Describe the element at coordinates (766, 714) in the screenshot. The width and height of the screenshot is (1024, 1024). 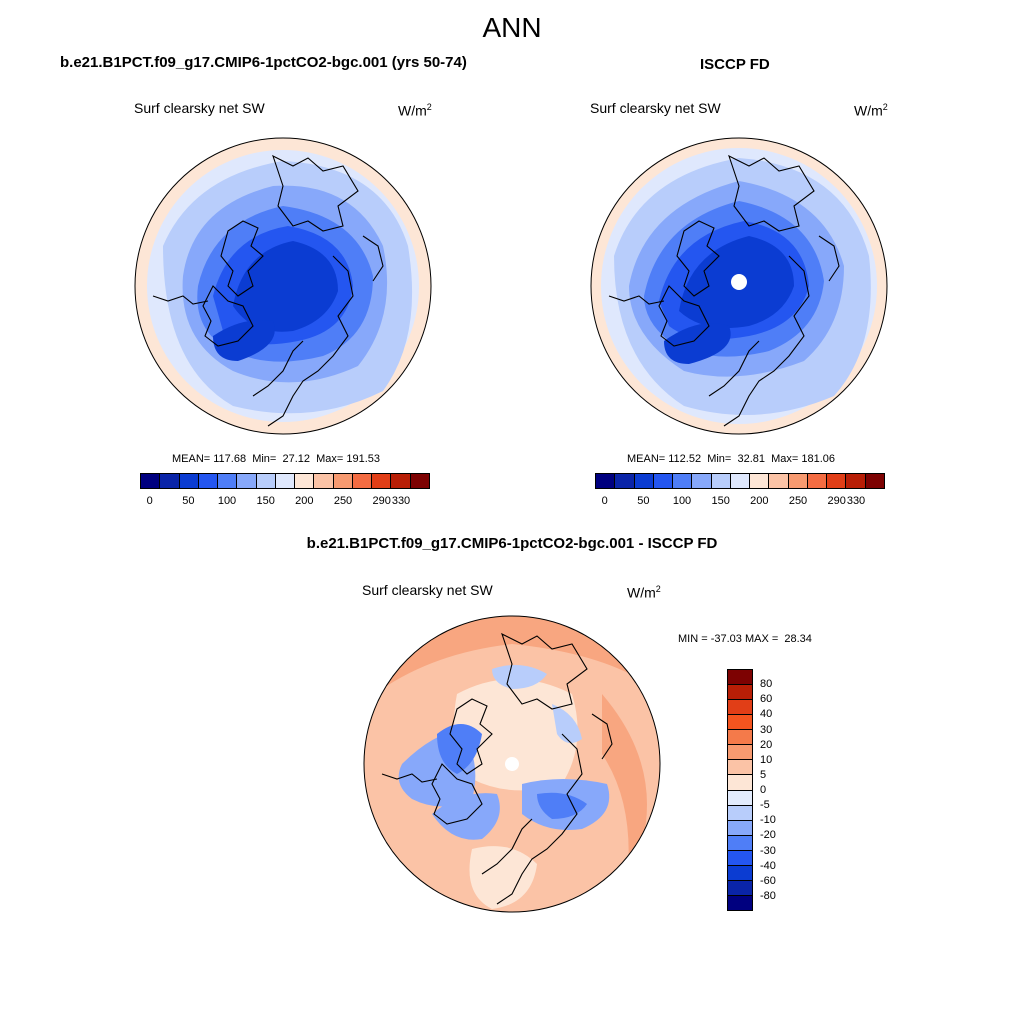
I see `colorbar-tick-label: 40` at that location.